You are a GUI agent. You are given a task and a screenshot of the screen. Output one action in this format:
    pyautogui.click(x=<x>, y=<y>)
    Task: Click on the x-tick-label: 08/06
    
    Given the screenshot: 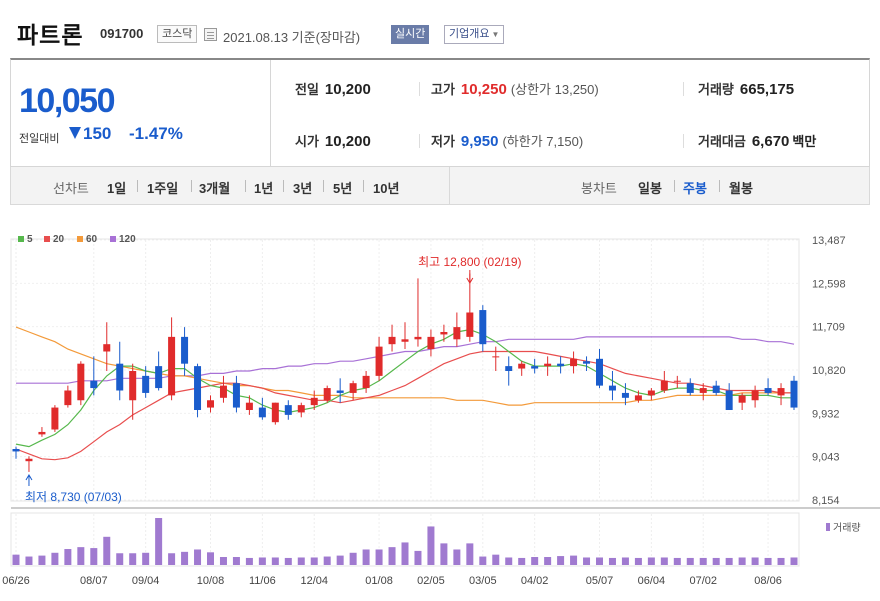 What is the action you would take?
    pyautogui.click(x=768, y=581)
    